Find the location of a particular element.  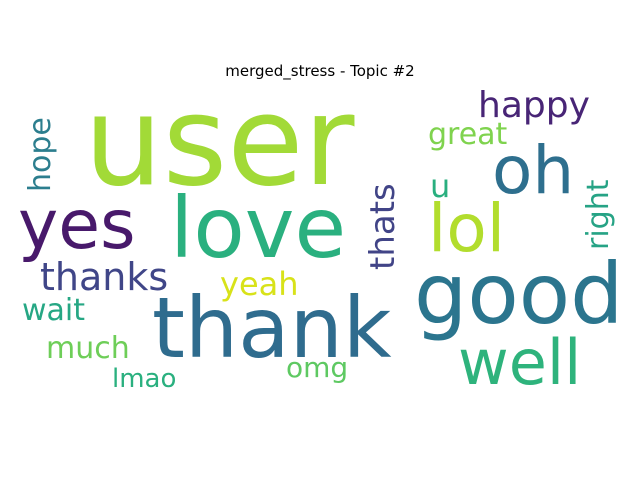

word-love: love is located at coordinates (258, 228).